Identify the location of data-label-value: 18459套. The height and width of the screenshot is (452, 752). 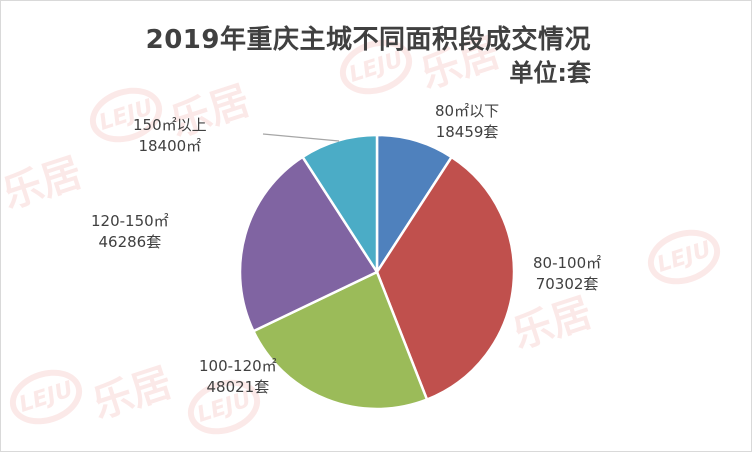
(467, 132).